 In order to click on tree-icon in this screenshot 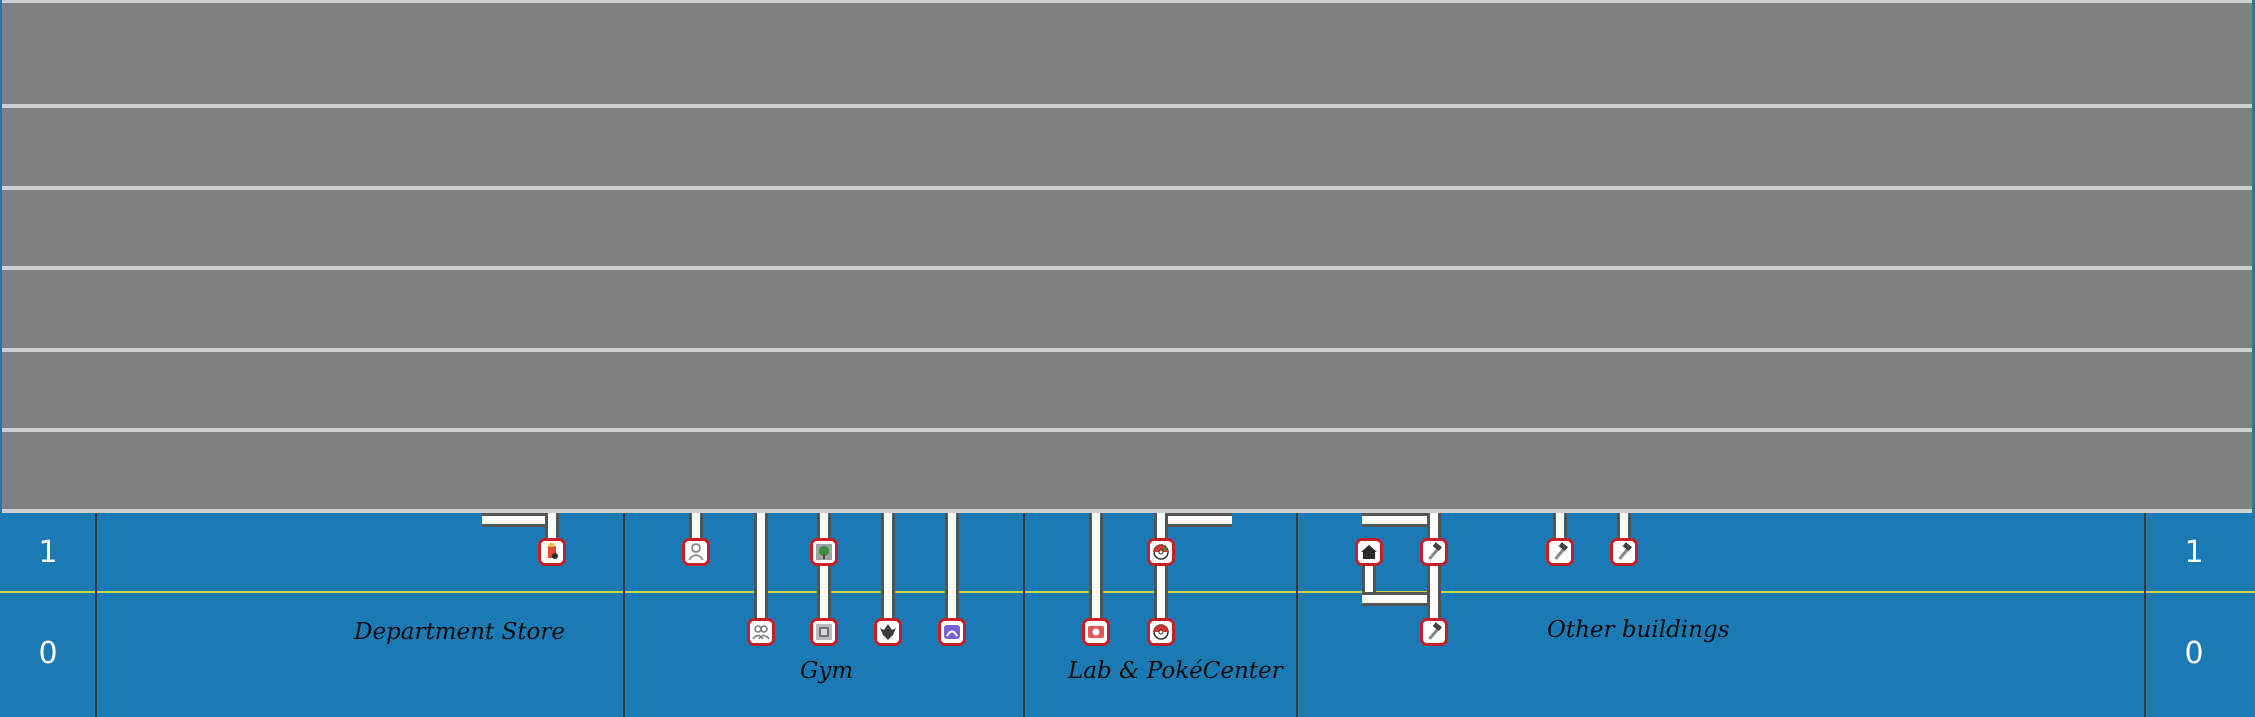, I will do `click(824, 552)`.